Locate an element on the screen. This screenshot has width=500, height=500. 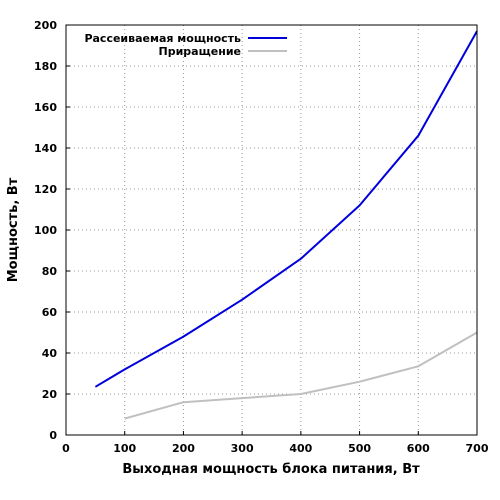
y-tick-label: 40 is located at coordinates (50, 353).